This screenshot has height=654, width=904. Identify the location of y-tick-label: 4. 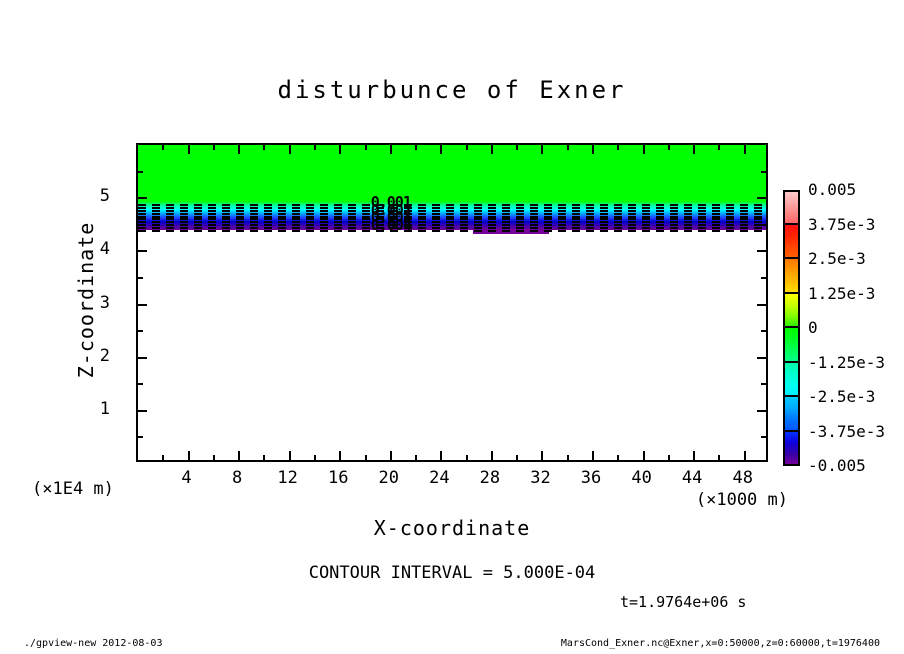
(104, 249).